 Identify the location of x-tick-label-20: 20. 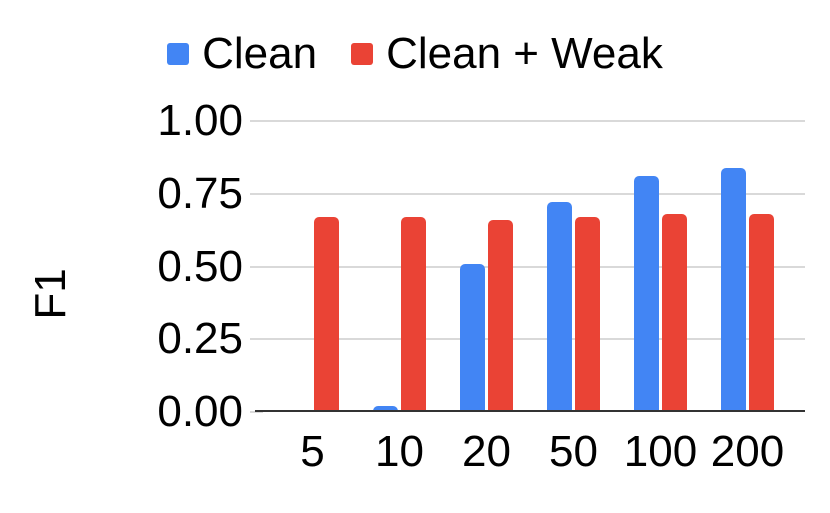
(486, 451).